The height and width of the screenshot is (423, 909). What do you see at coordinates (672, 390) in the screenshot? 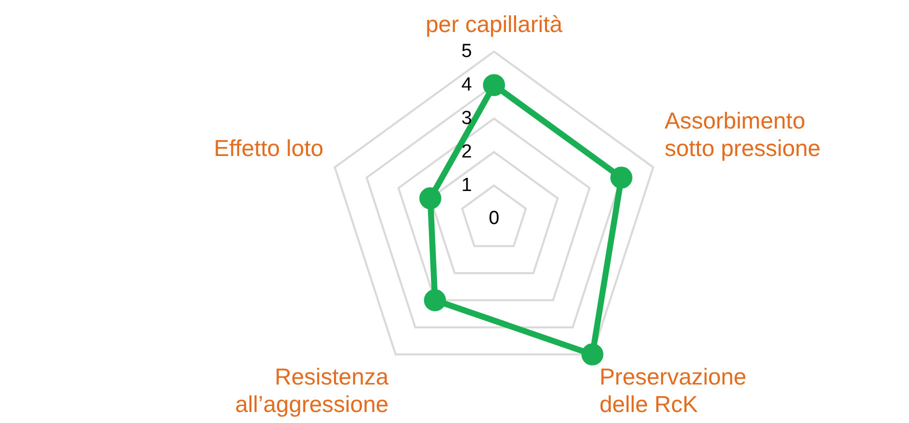
I see `spoke-label: Preservazione delle RcK` at bounding box center [672, 390].